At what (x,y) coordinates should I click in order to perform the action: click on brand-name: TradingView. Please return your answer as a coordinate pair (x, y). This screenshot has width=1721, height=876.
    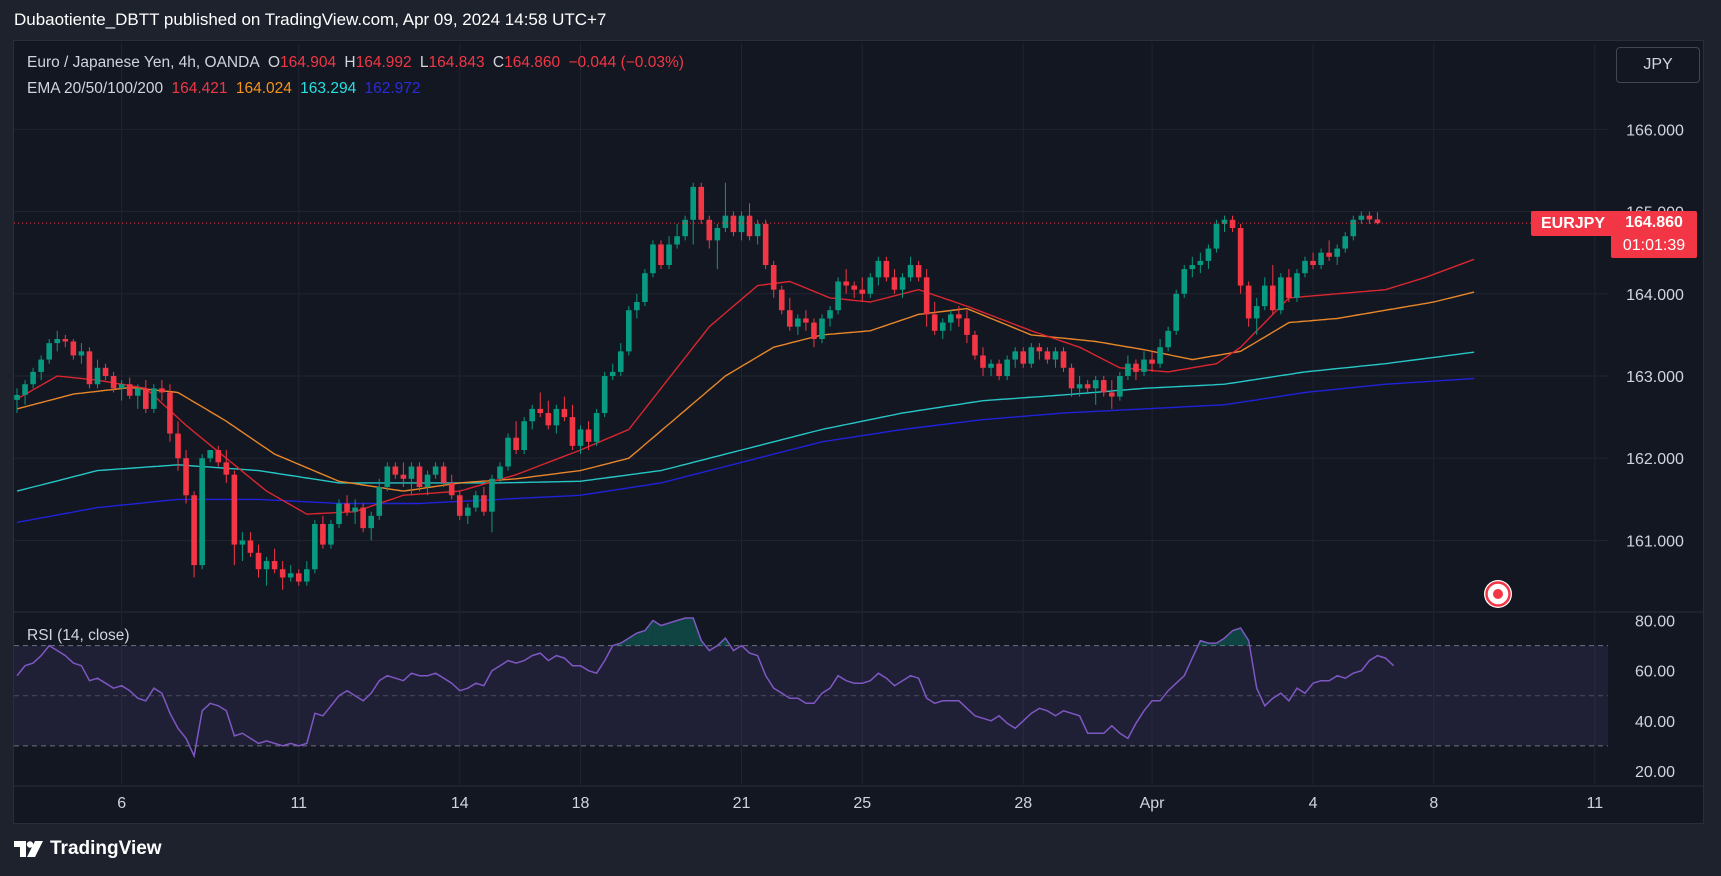
    Looking at the image, I should click on (106, 848).